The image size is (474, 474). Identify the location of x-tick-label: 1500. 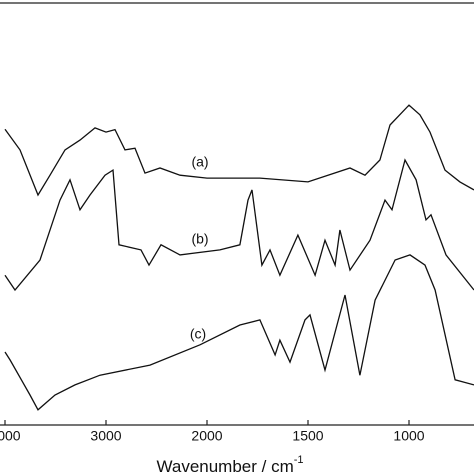
(307, 436).